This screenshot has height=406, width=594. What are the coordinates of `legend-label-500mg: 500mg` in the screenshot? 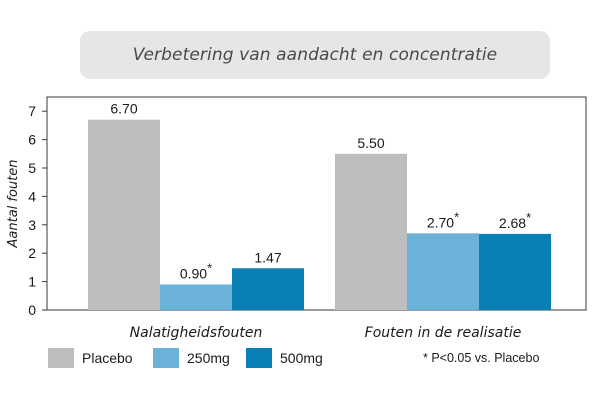 It's located at (301, 358).